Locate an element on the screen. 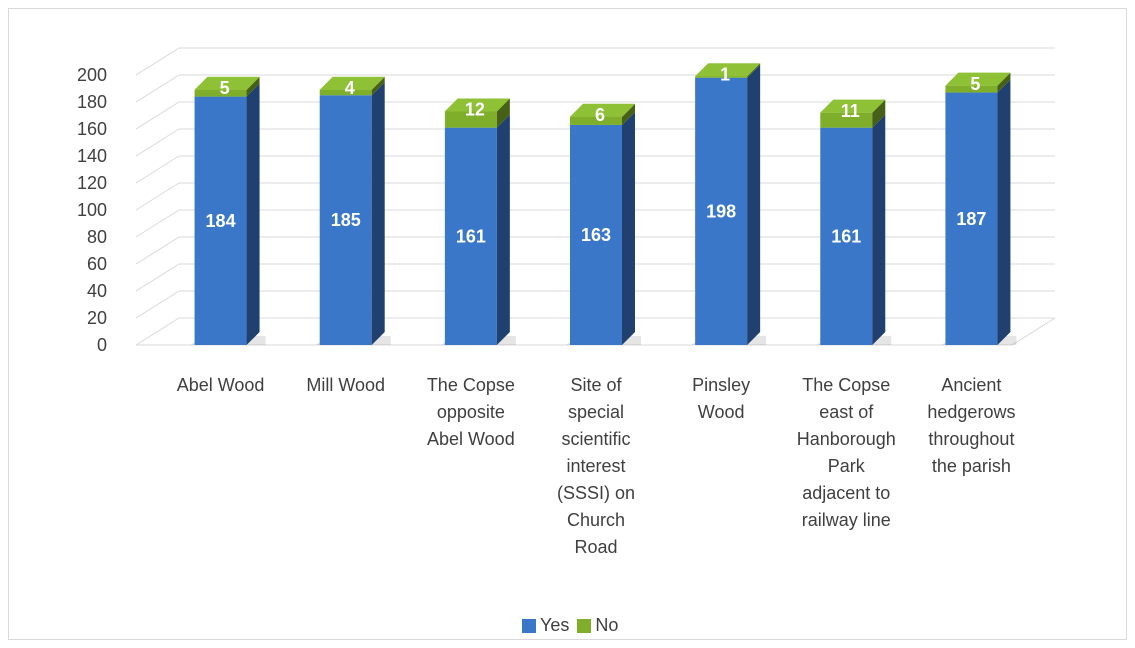  x-category-label-line: Road is located at coordinates (595, 547).